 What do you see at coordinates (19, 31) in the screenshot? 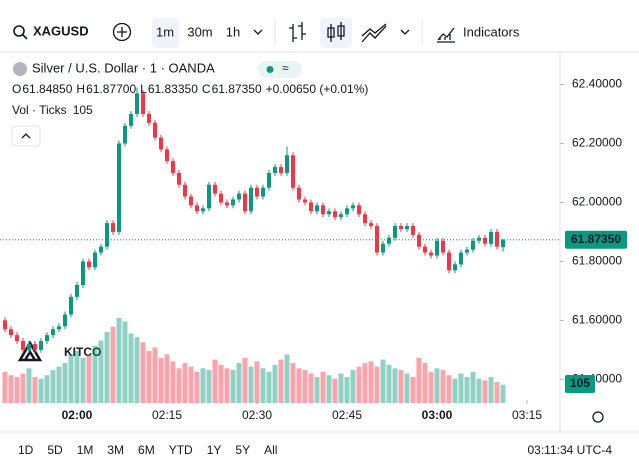
I see `search-icon` at bounding box center [19, 31].